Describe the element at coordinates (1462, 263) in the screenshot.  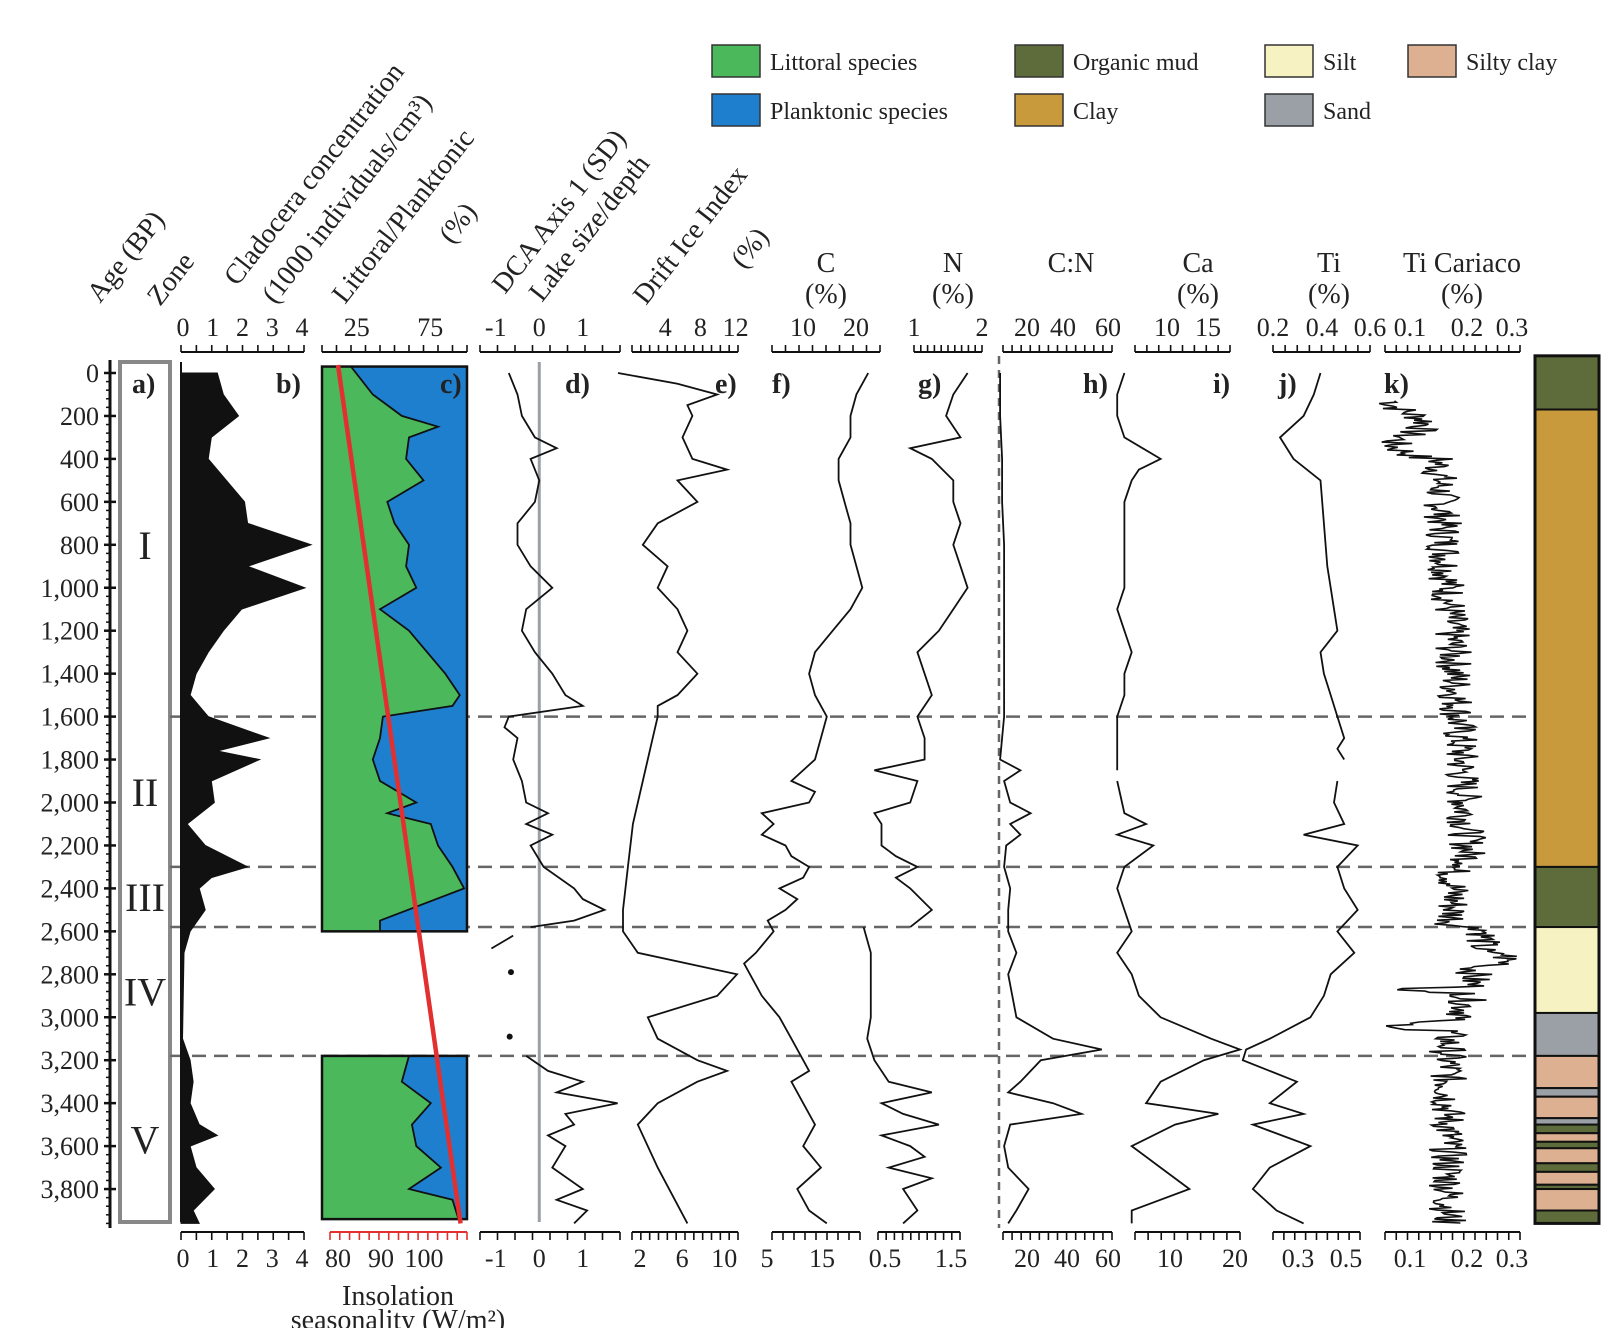
I see `header-ti-cariaco: Ti Cariaco` at that location.